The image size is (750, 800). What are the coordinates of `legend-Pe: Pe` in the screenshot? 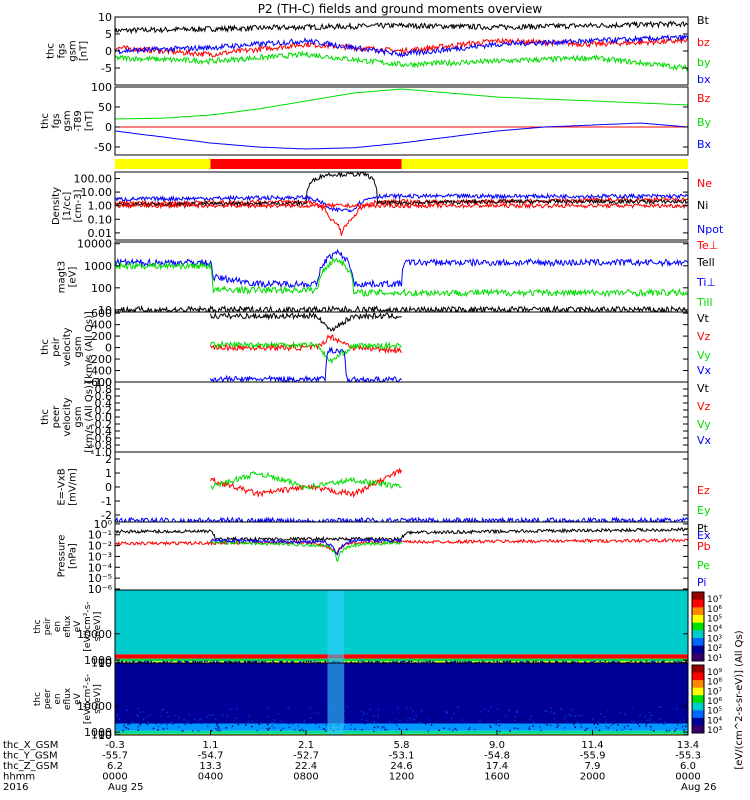 It's located at (703, 565).